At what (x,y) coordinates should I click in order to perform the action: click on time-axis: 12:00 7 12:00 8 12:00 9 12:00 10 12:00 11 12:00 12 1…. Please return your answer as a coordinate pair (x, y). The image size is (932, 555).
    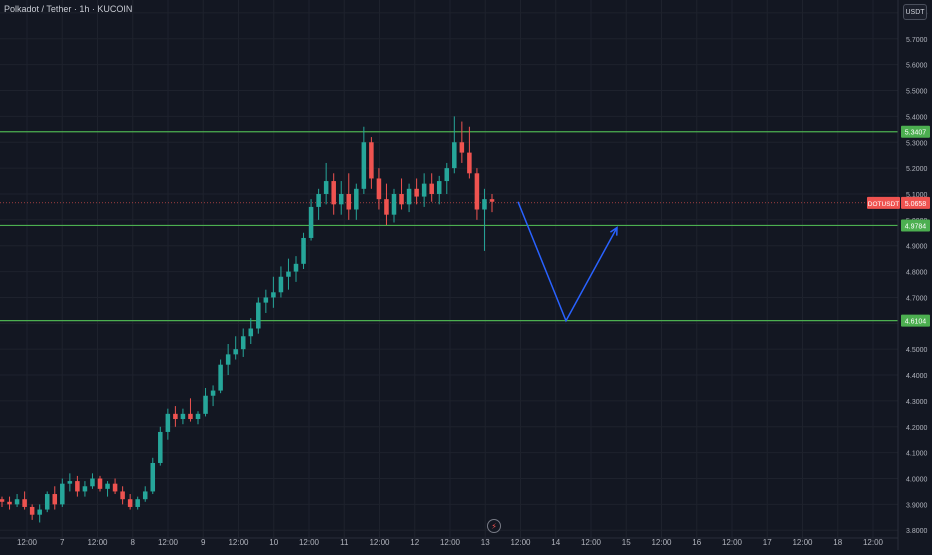
    Looking at the image, I should click on (449, 542).